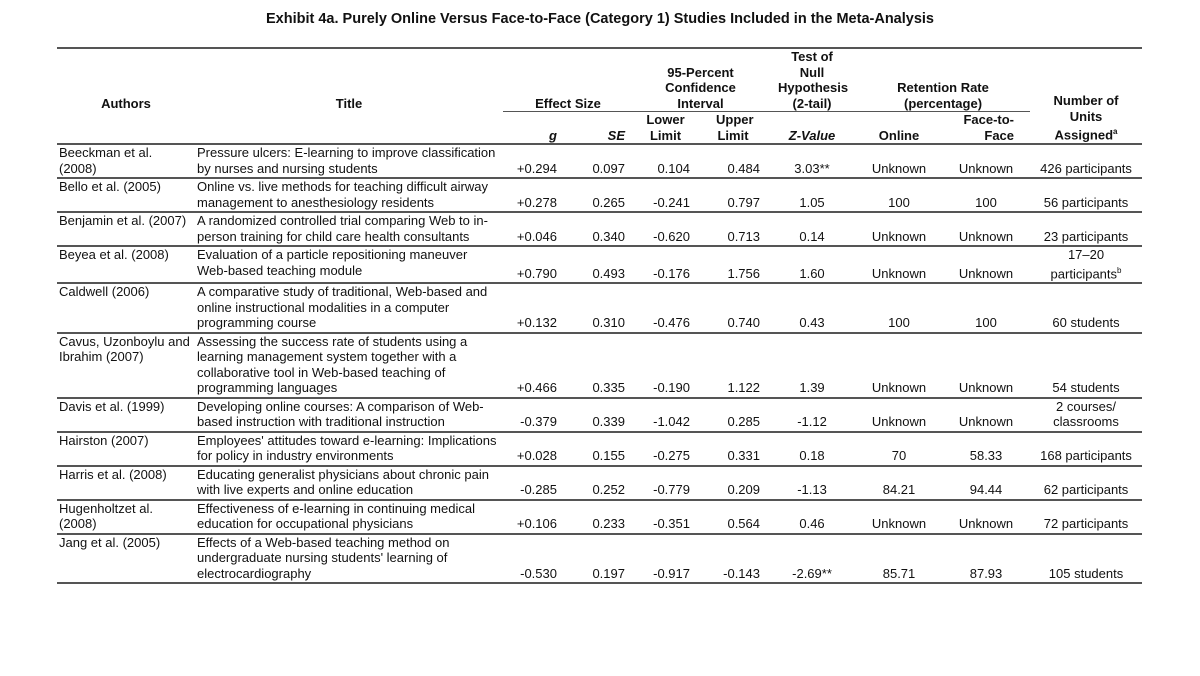  I want to click on cell-lower: -0.620, so click(671, 236).